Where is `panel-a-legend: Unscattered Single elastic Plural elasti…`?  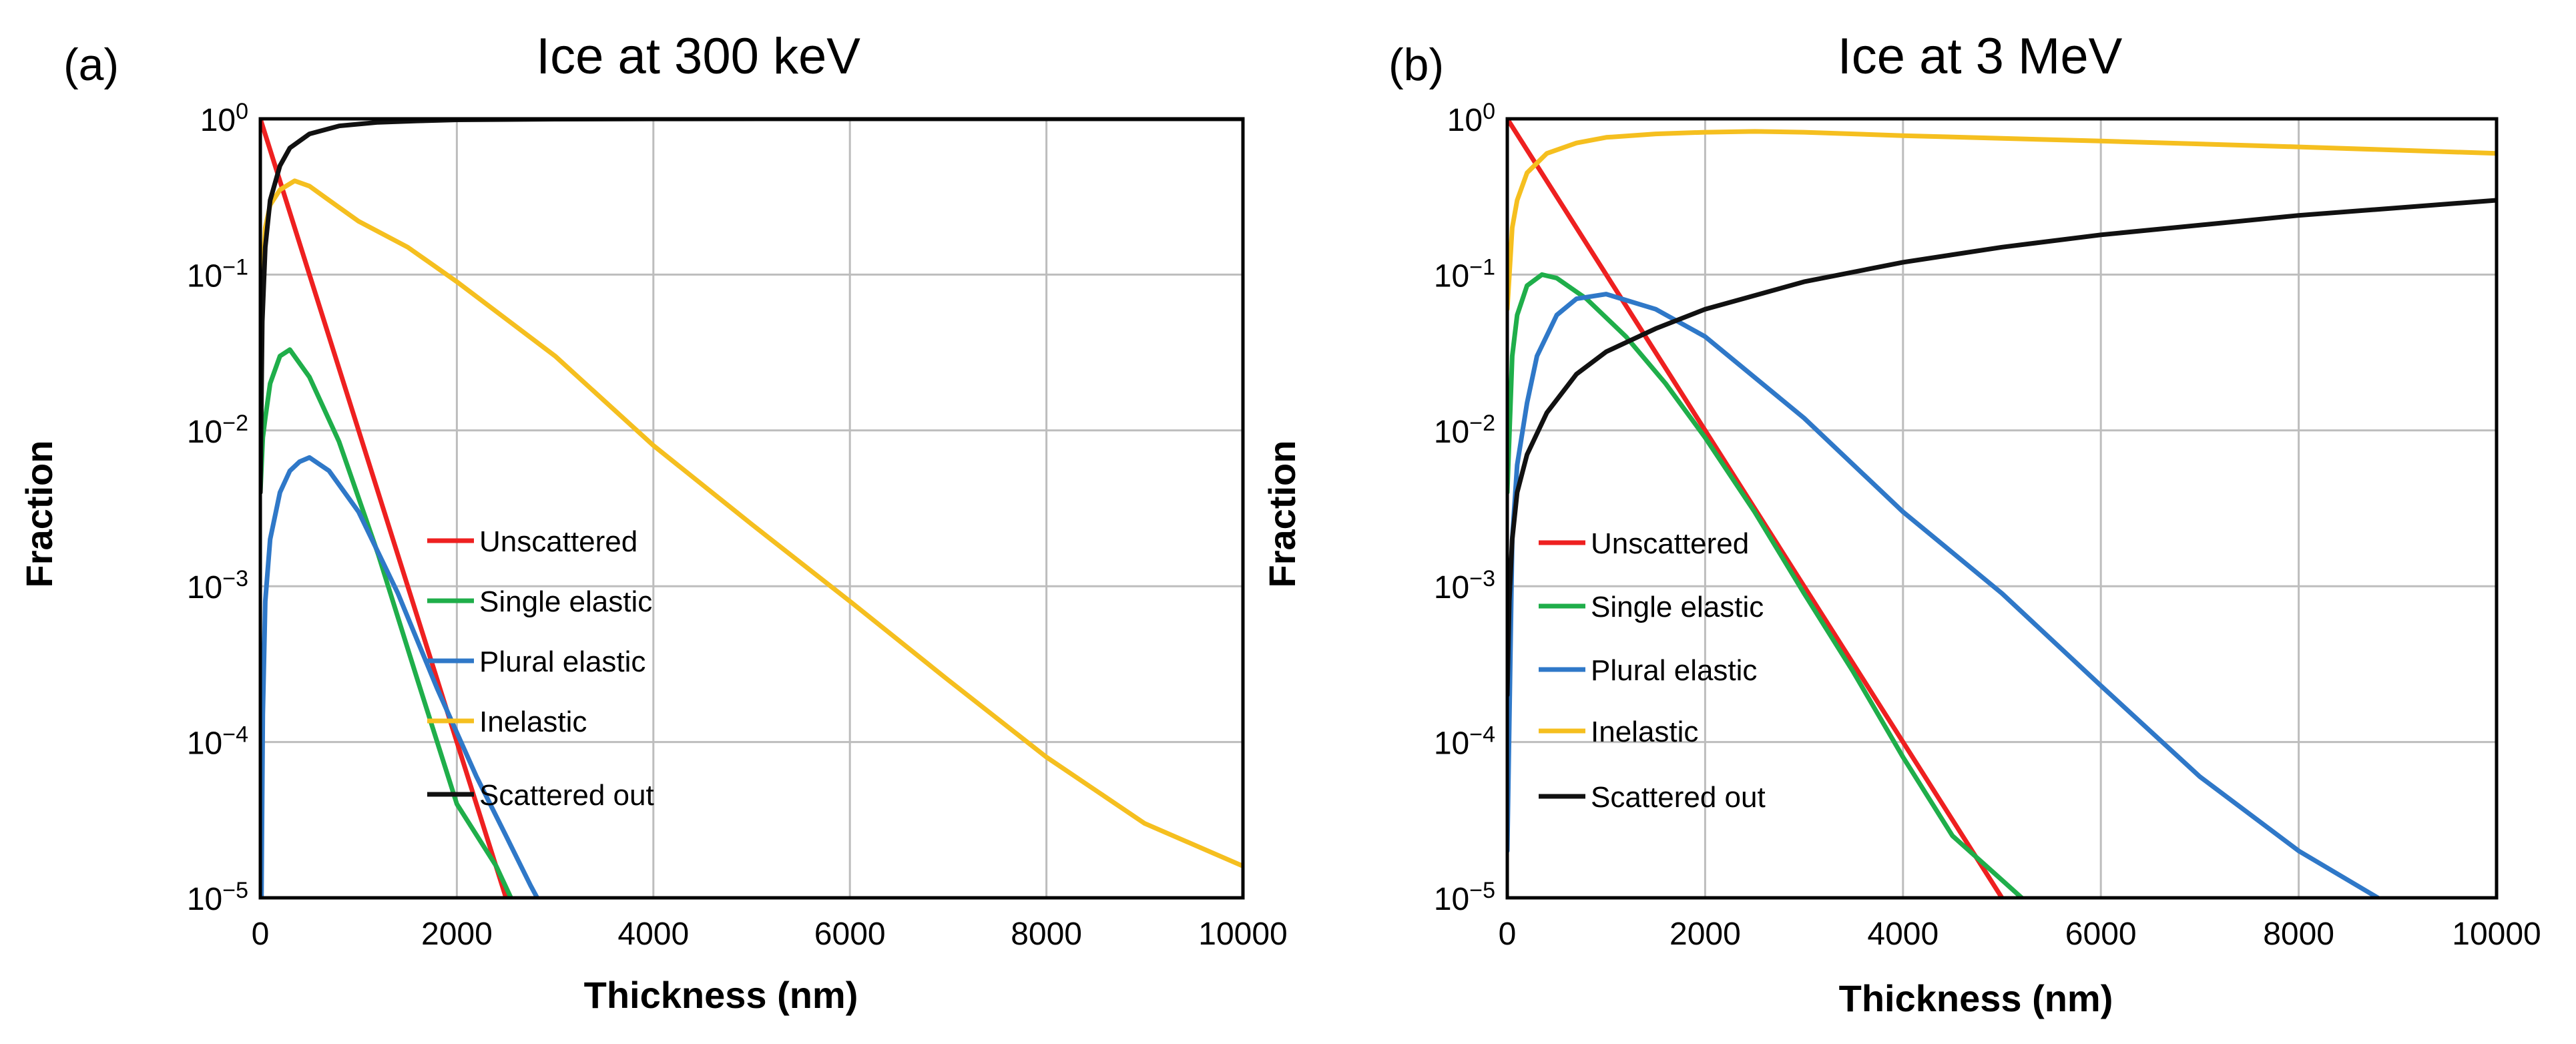
panel-a-legend: Unscattered Single elastic Plural elasti… is located at coordinates (540, 668).